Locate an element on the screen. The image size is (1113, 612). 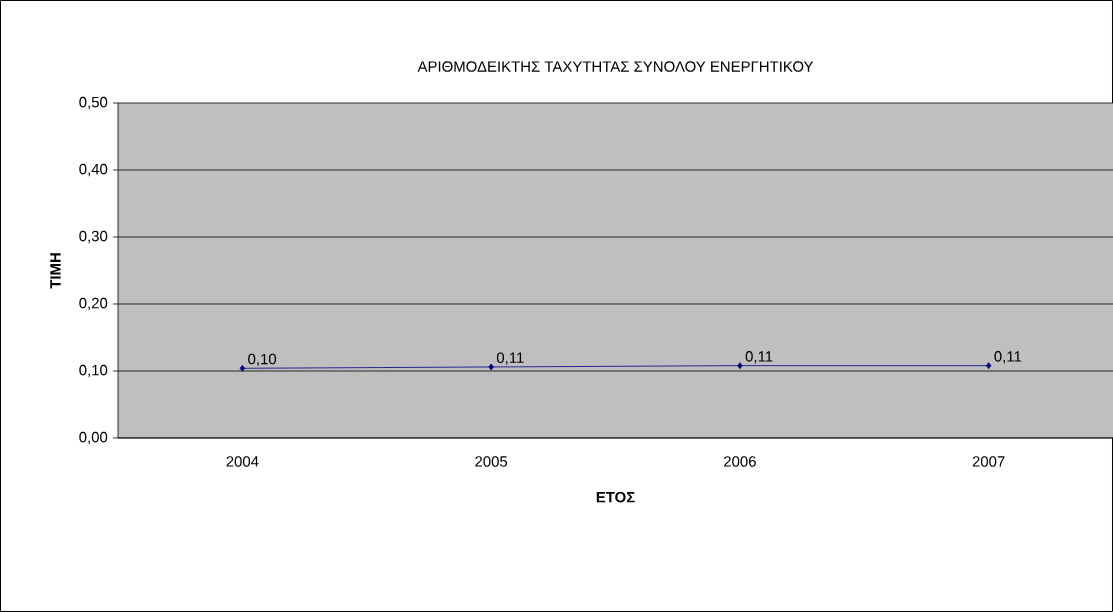
y-tick-label: 0,20 is located at coordinates (93, 304).